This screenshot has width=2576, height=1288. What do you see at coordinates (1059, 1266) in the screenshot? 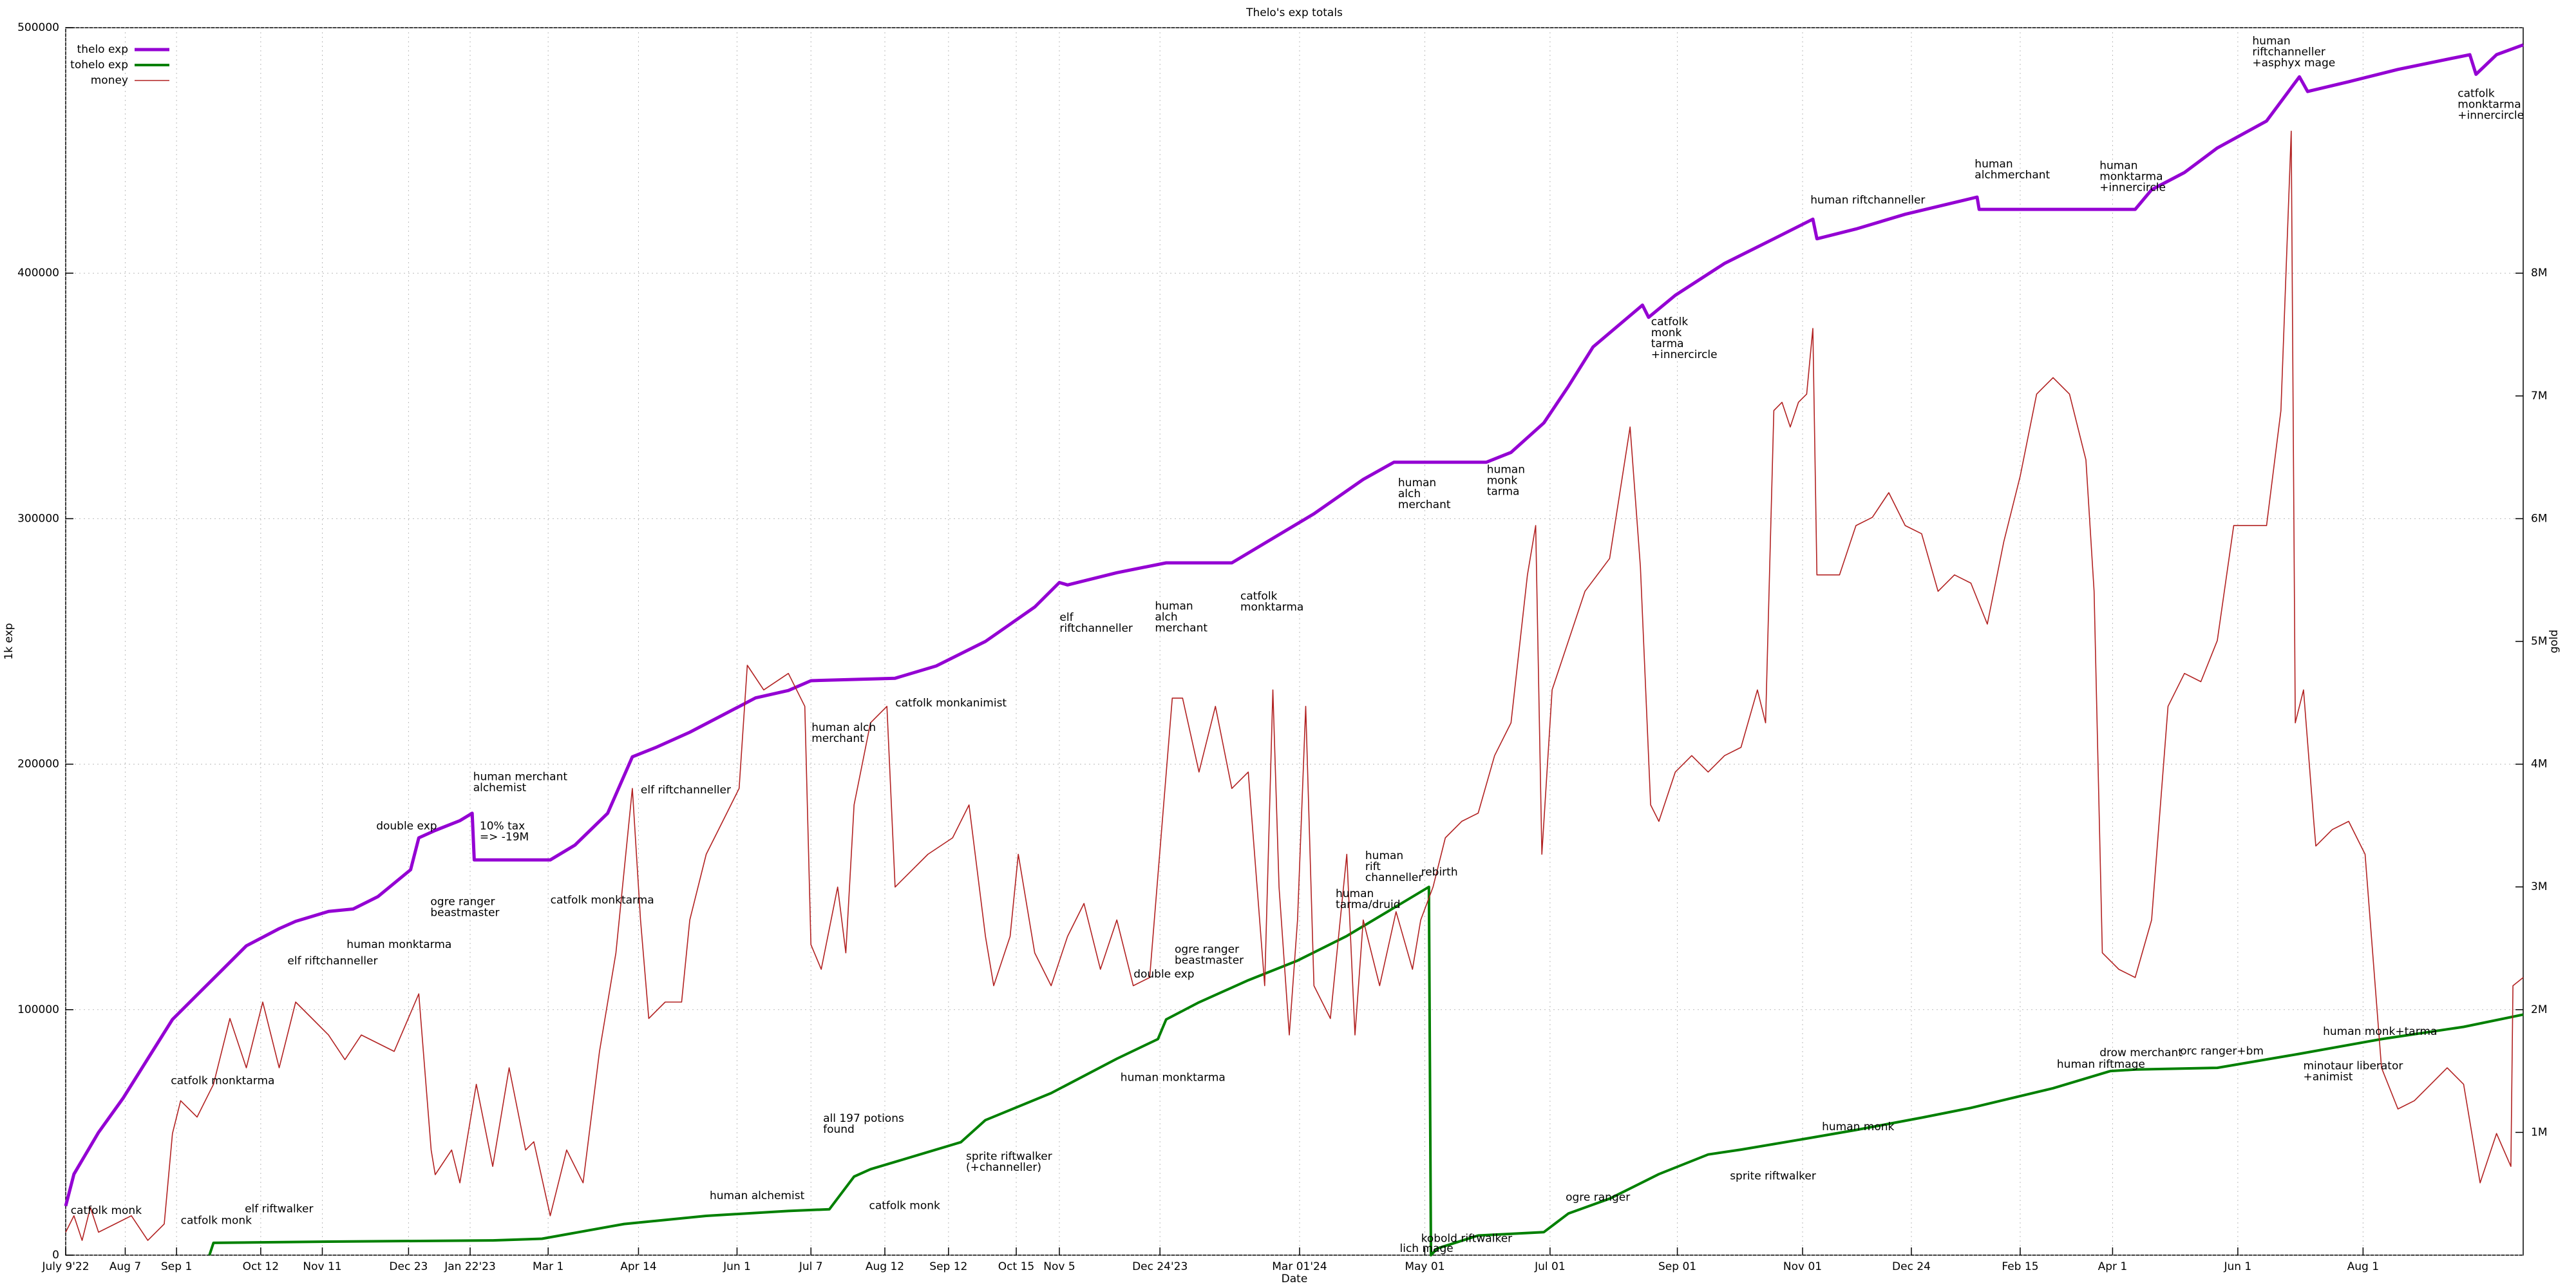
I see `x-tick-label: Nov 5` at bounding box center [1059, 1266].